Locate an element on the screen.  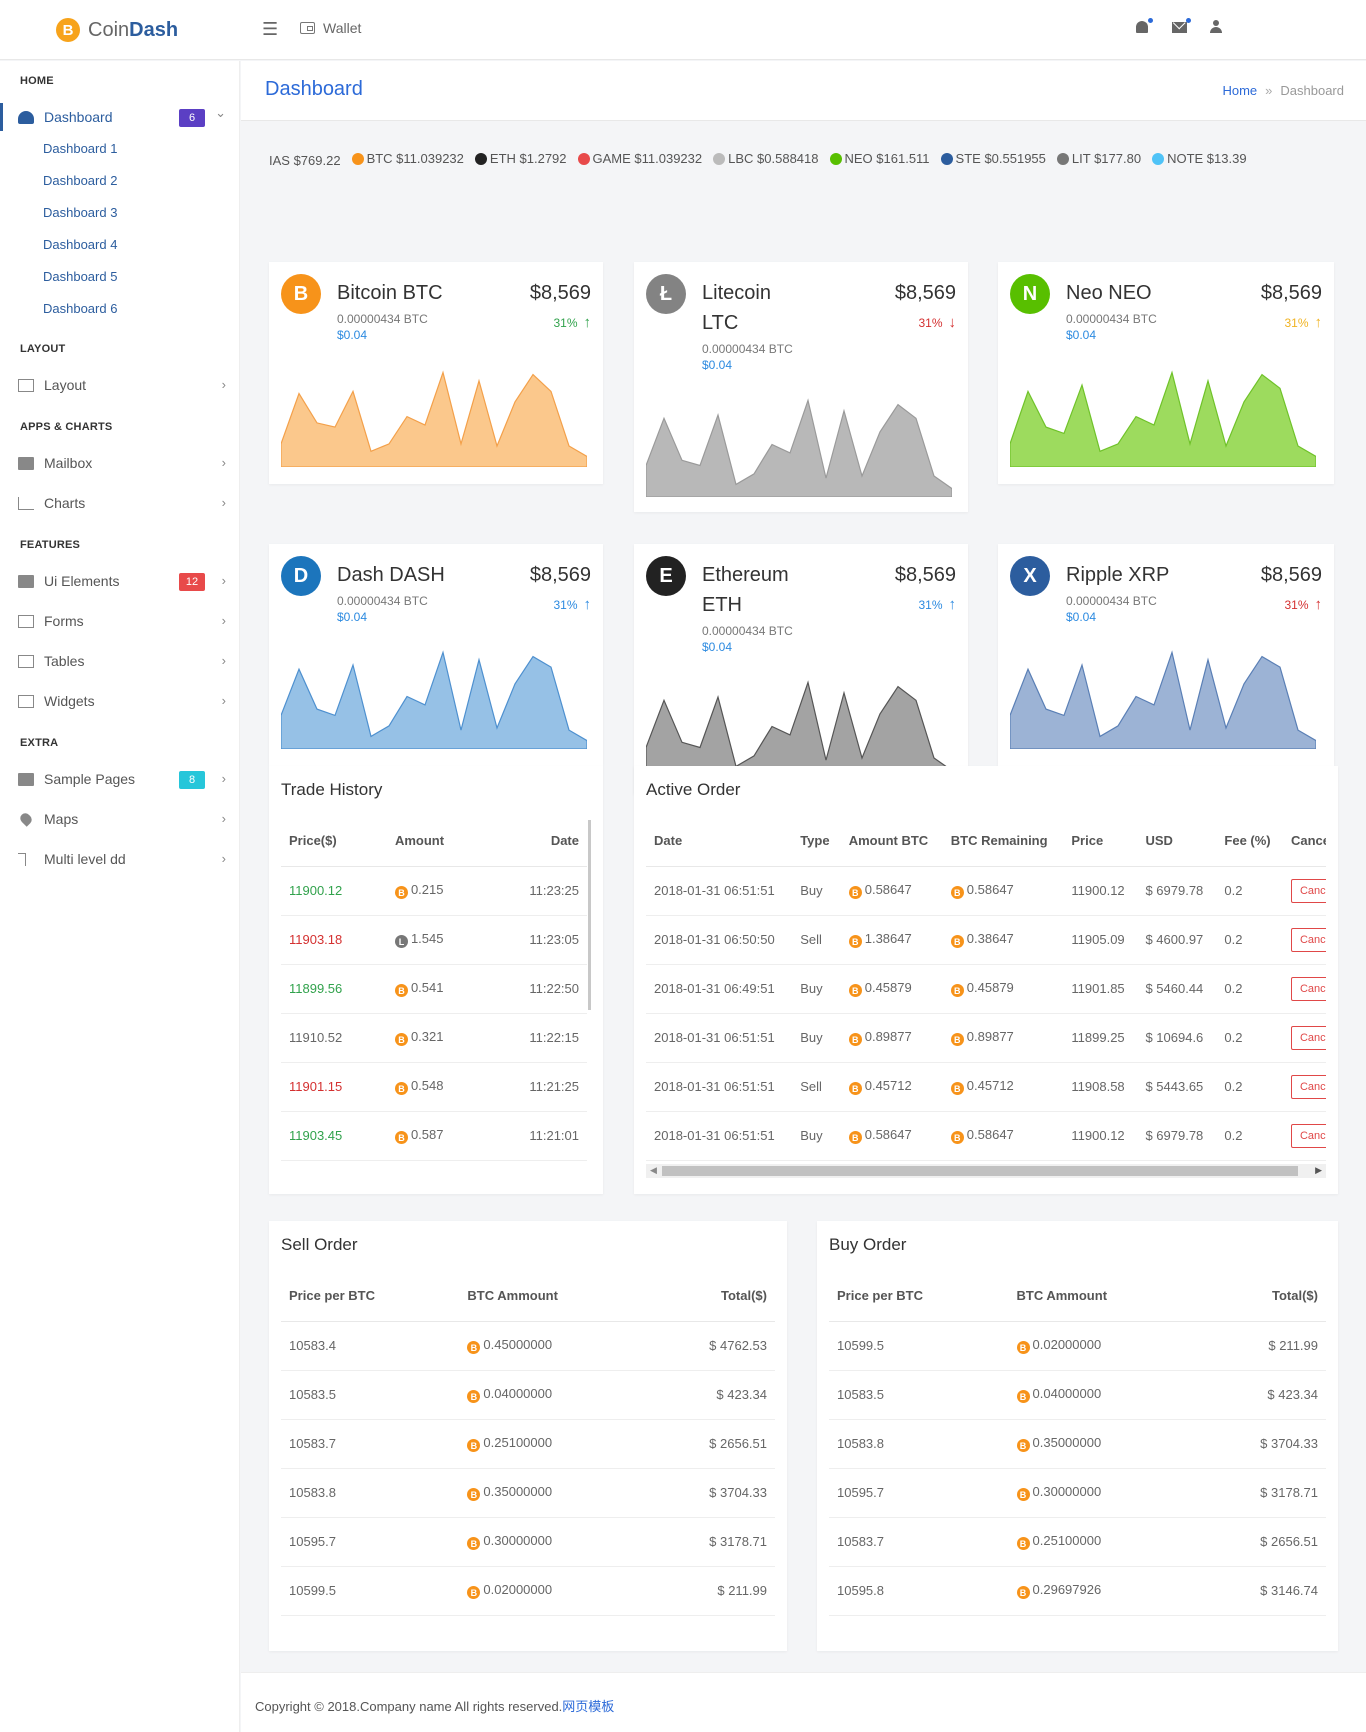
sidebar-item-layout: Layout › is located at coordinates (120, 385).